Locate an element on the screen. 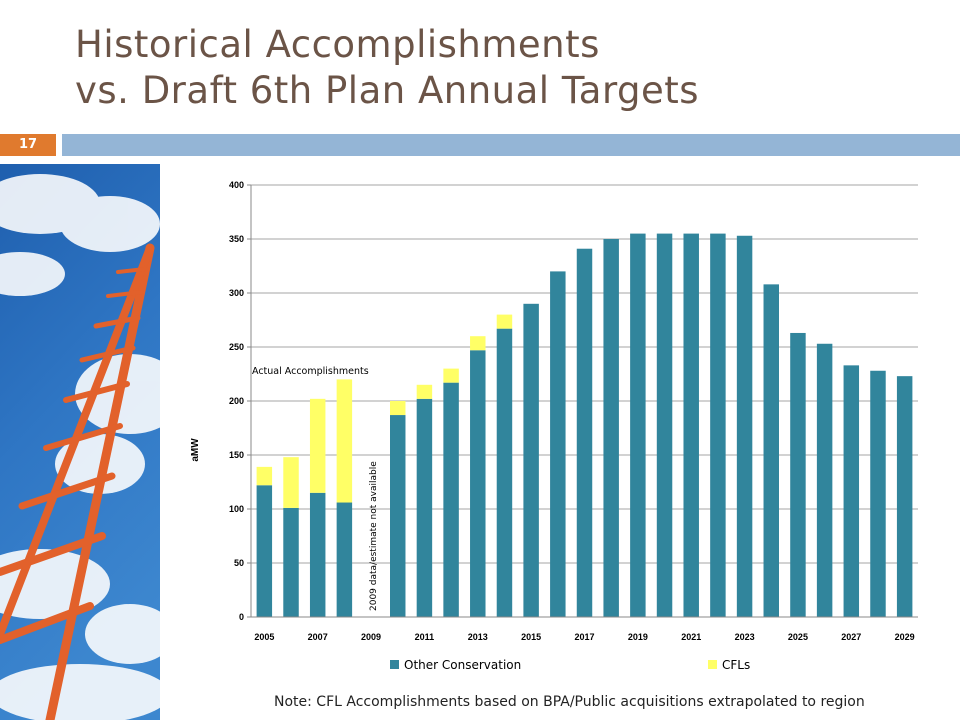  ladder-sky-illustration is located at coordinates (80, 442).